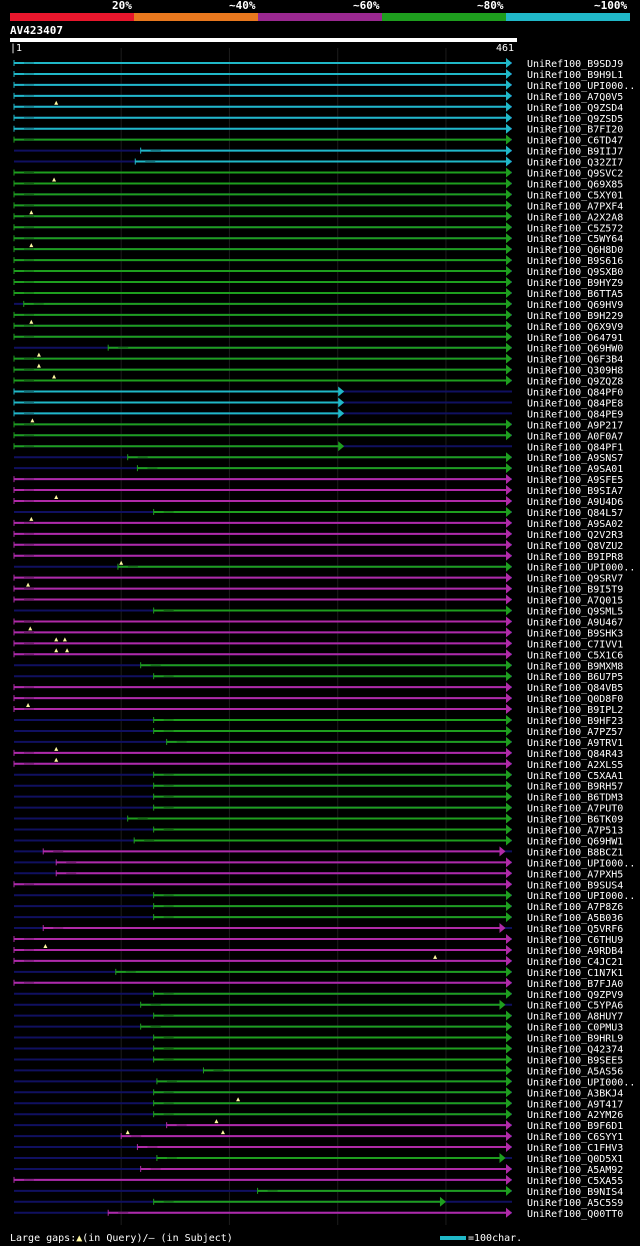  I want to click on hit-label: UniRef100_Q84PF1, so click(575, 447).